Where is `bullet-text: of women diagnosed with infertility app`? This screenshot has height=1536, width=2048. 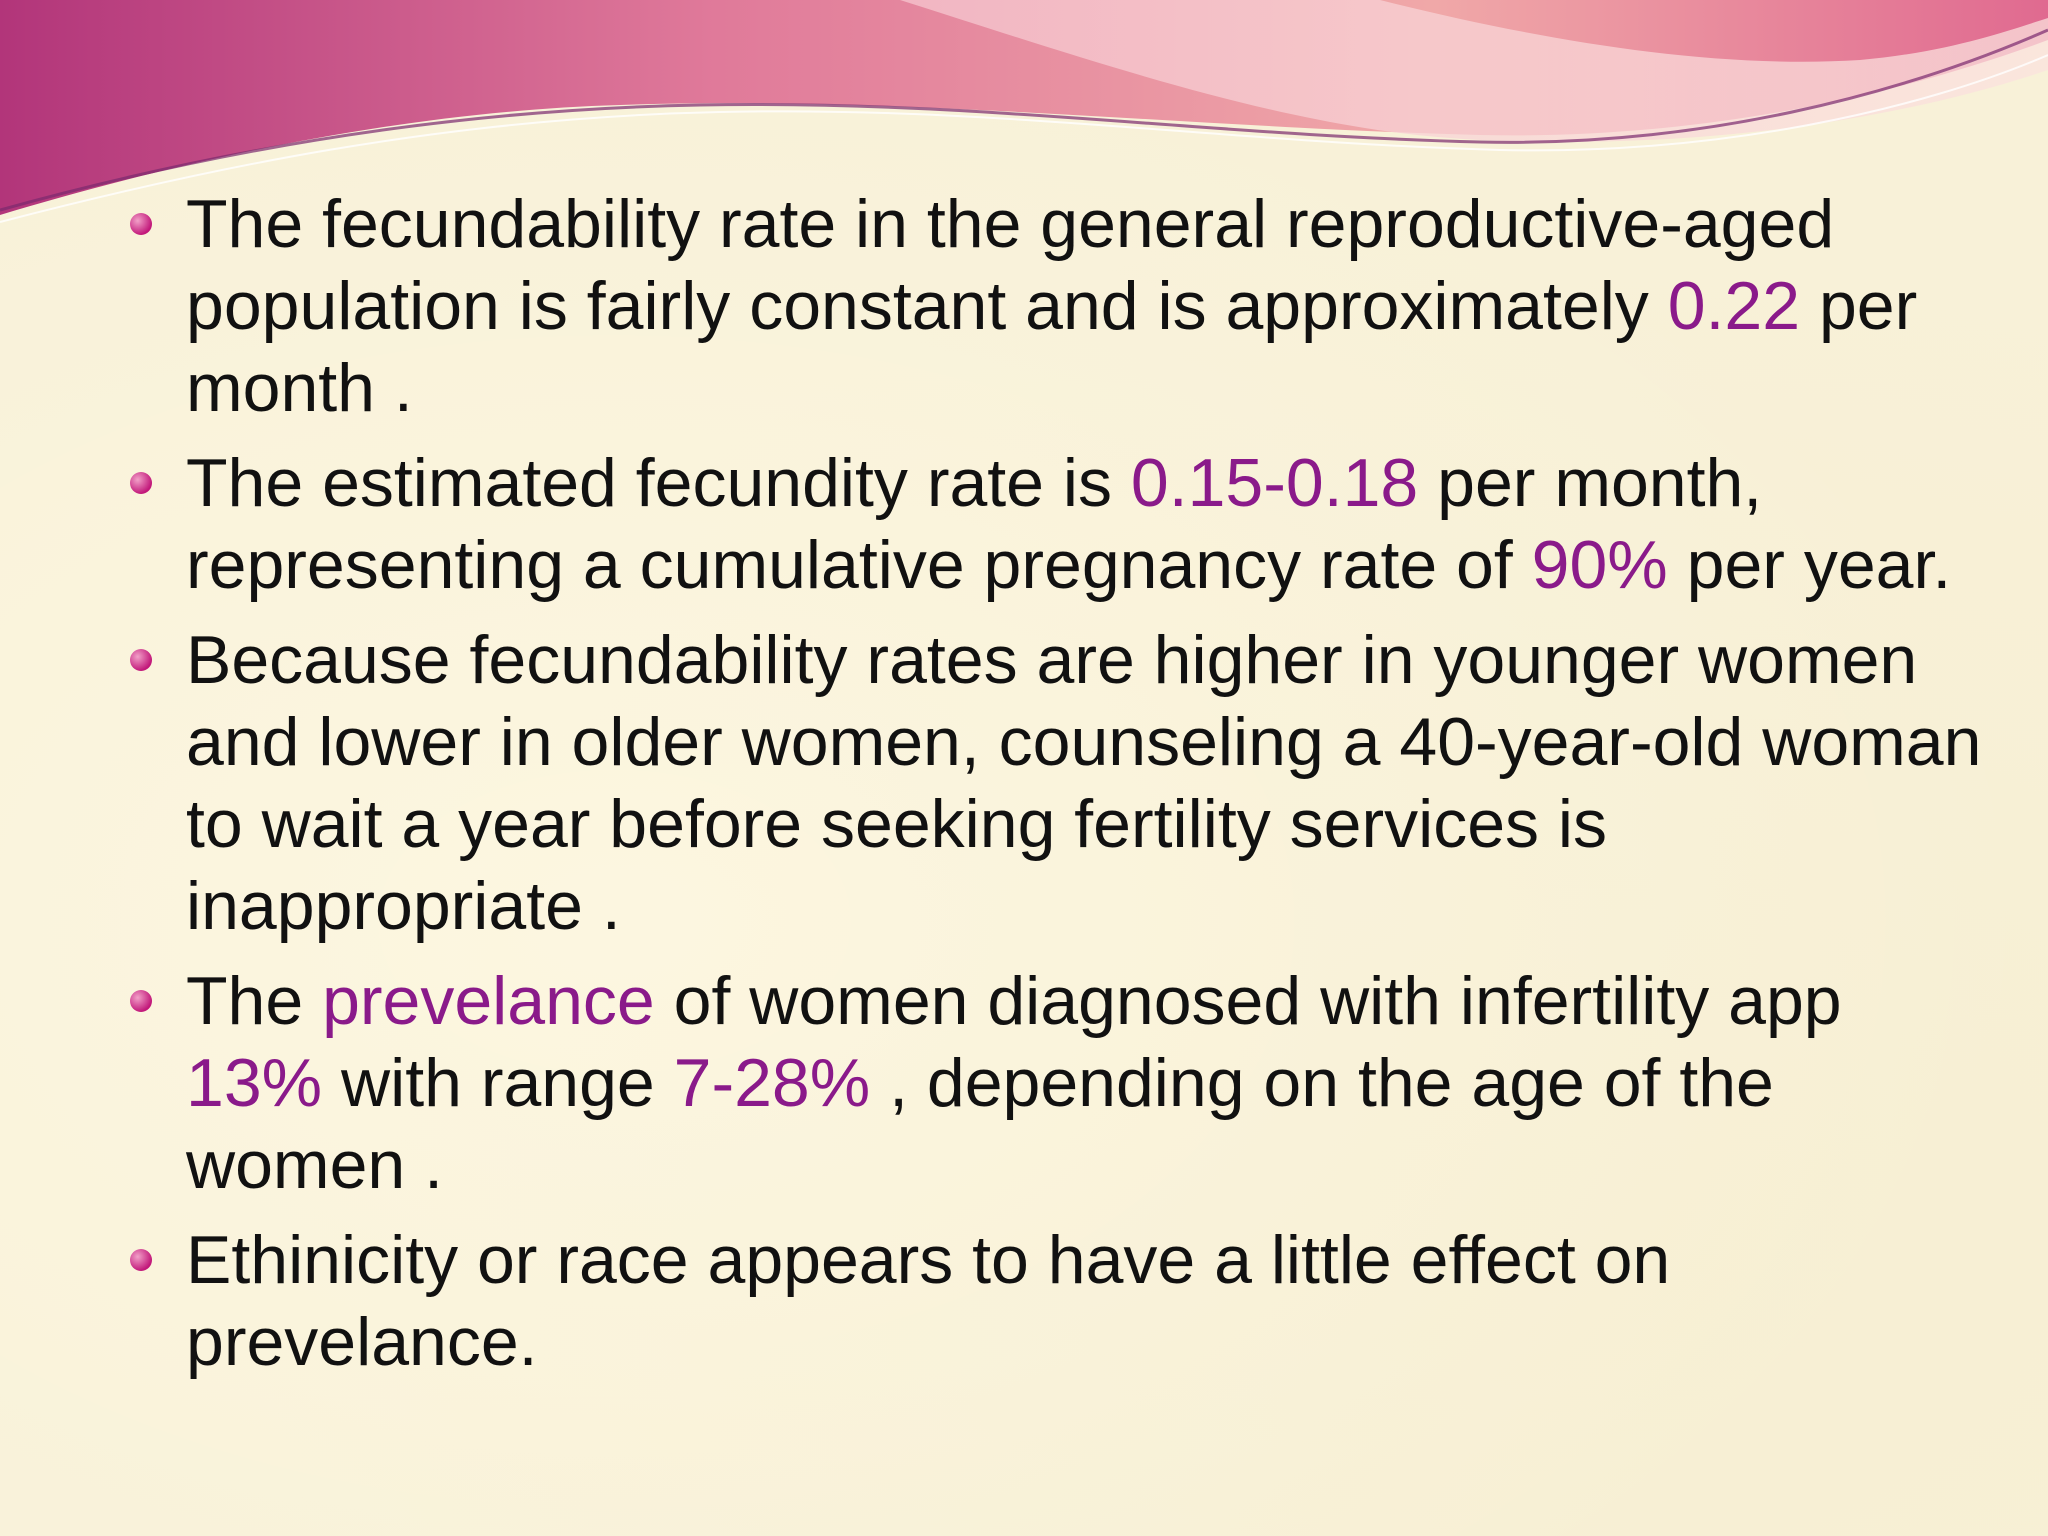
bullet-text: of women diagnosed with infertility app is located at coordinates (1248, 1001).